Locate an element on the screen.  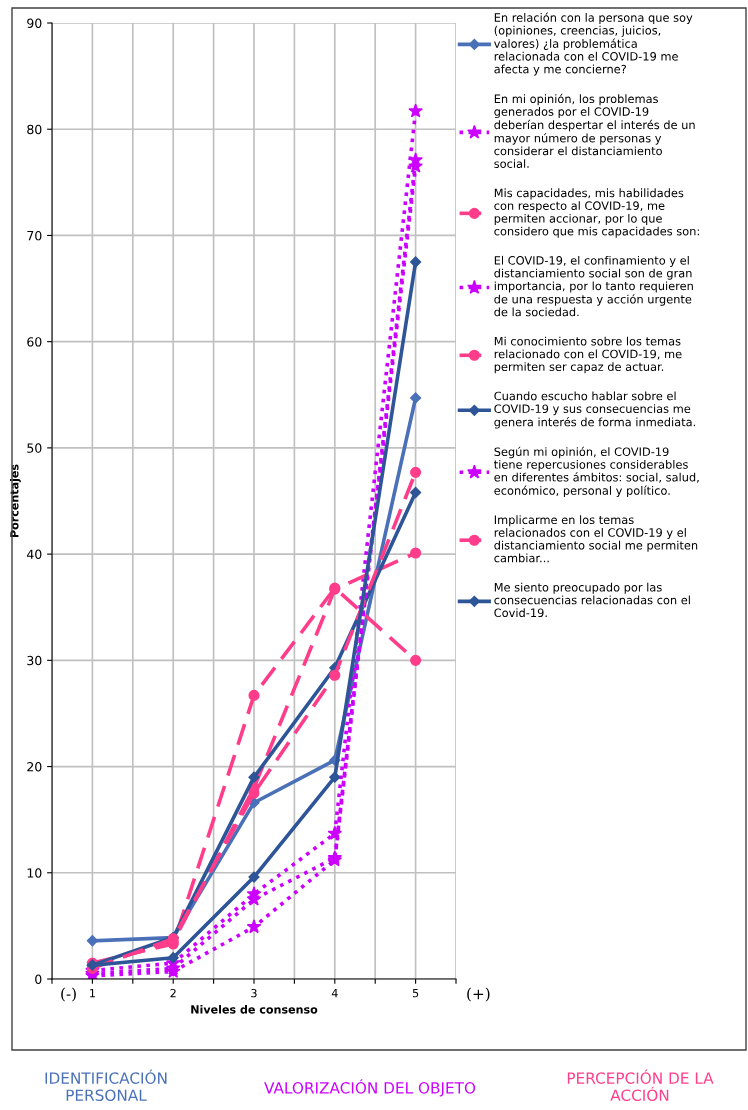
legend-label: En mi opinión, los problemas generados por el COVID-19 deberían despertar el interés de un mayor número de personas y considerar el distanciamiento social. is located at coordinates (594, 130).